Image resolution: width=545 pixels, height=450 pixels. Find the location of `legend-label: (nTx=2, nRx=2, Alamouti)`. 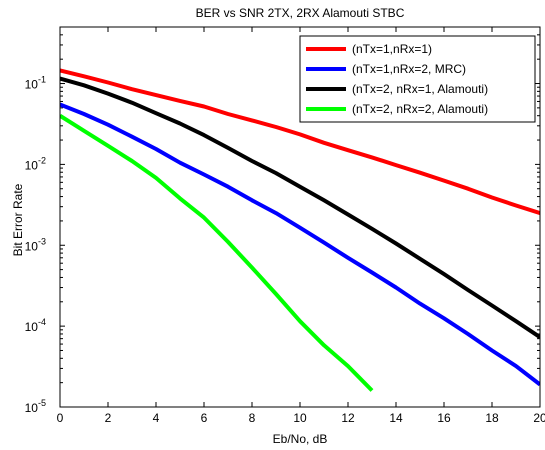

legend-label: (nTx=2, nRx=2, Alamouti) is located at coordinates (420, 109).